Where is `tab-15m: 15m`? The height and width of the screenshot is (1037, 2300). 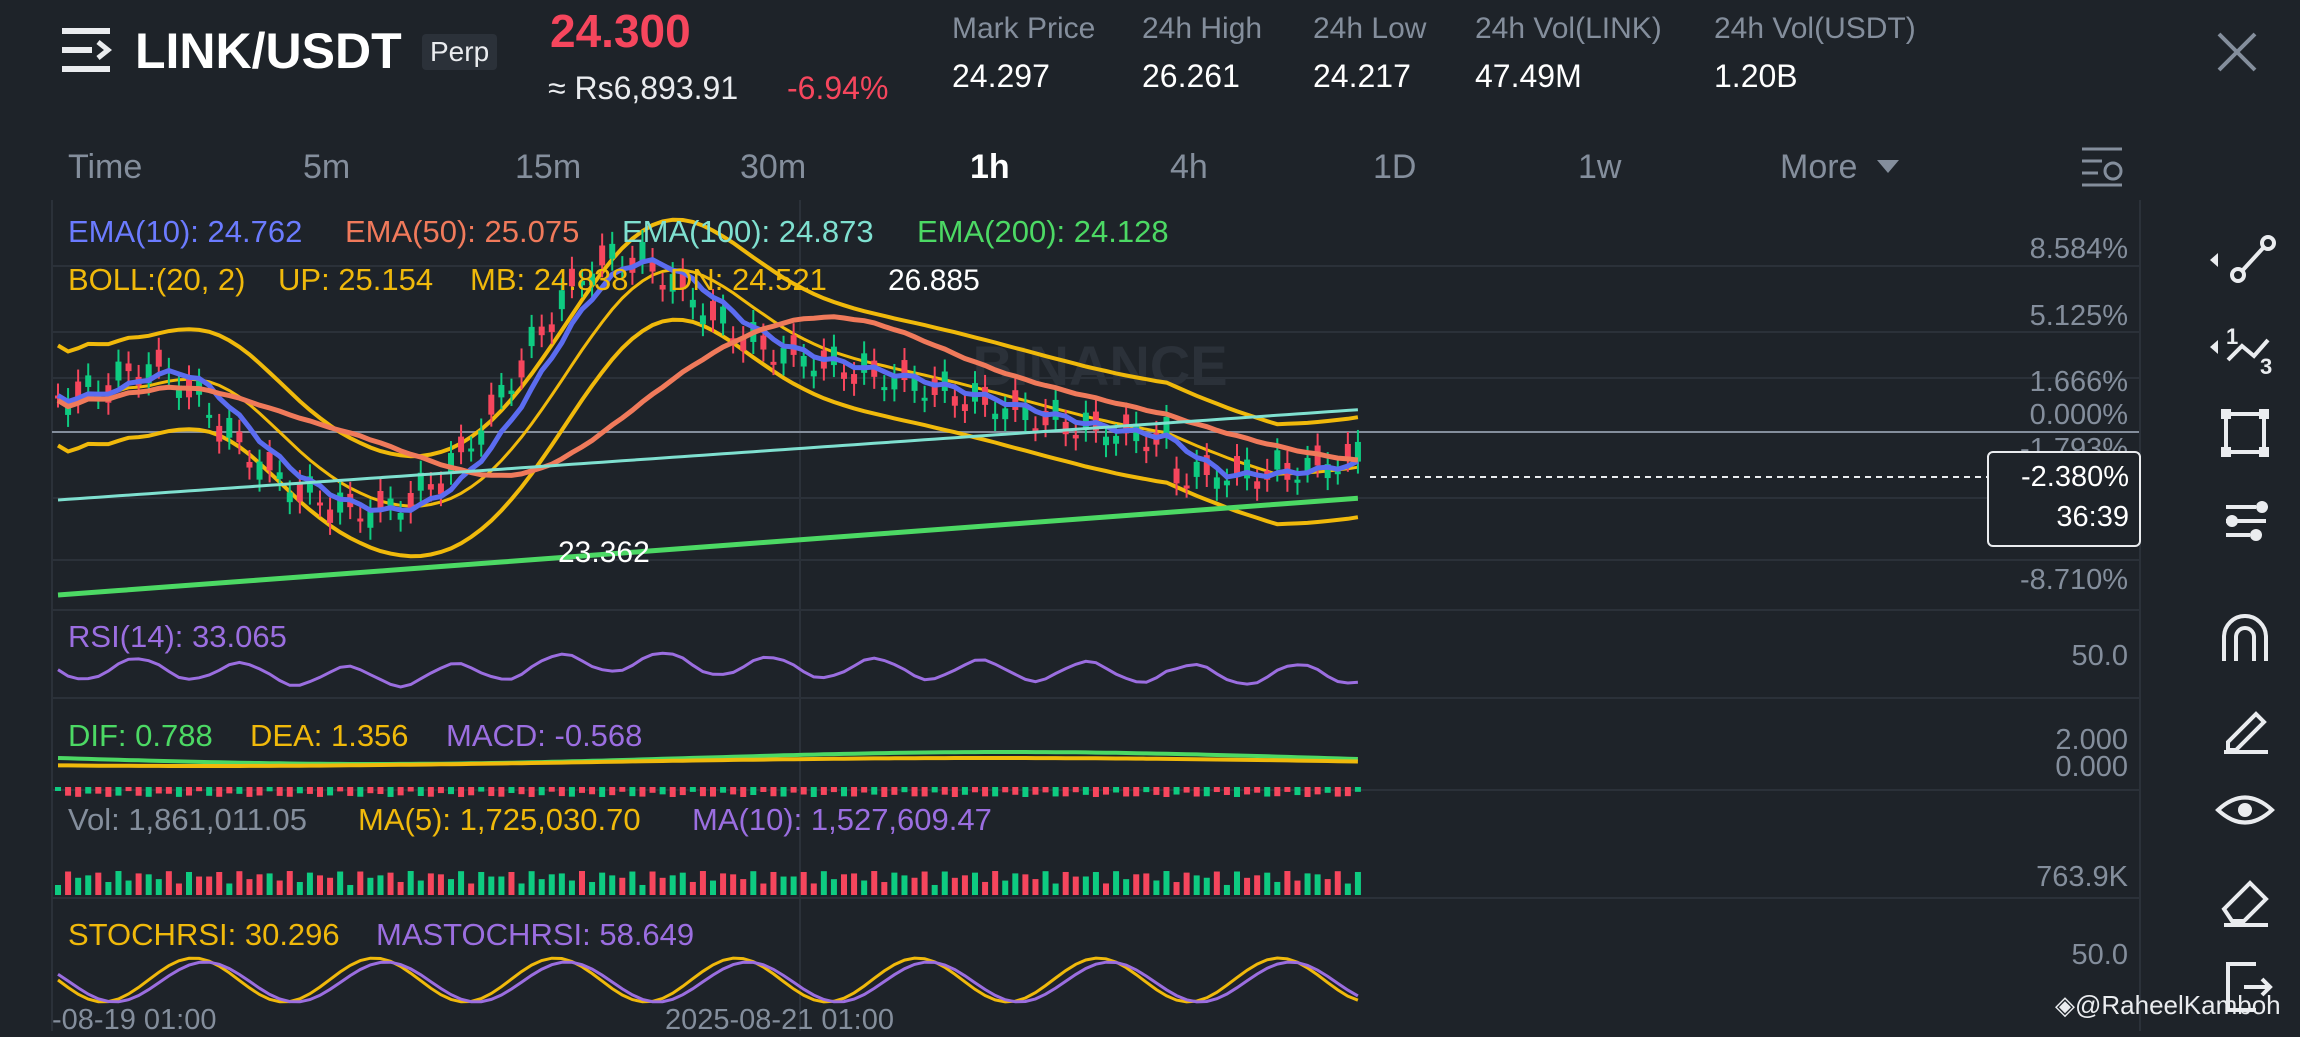
tab-15m: 15m is located at coordinates (548, 167).